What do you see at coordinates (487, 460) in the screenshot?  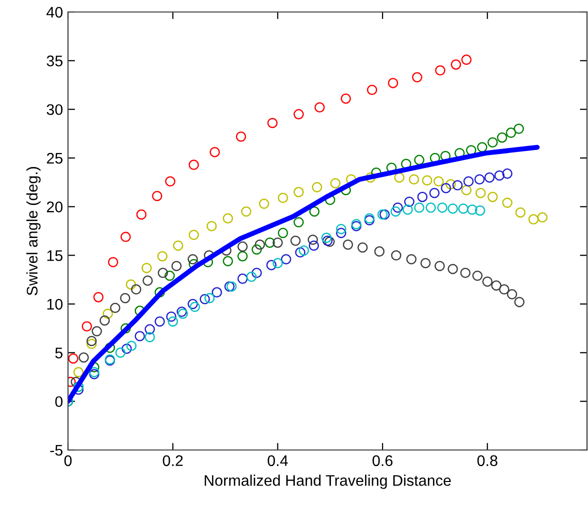 I see `x-tick-label: 0.8` at bounding box center [487, 460].